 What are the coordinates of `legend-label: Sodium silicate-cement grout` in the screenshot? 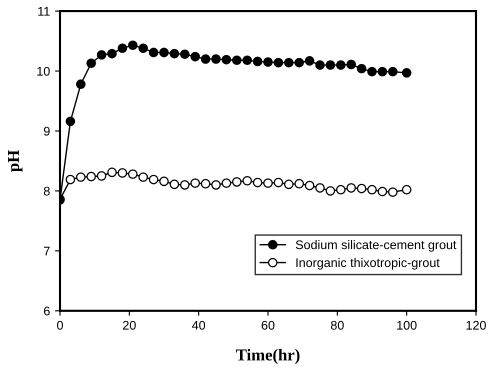 It's located at (376, 246).